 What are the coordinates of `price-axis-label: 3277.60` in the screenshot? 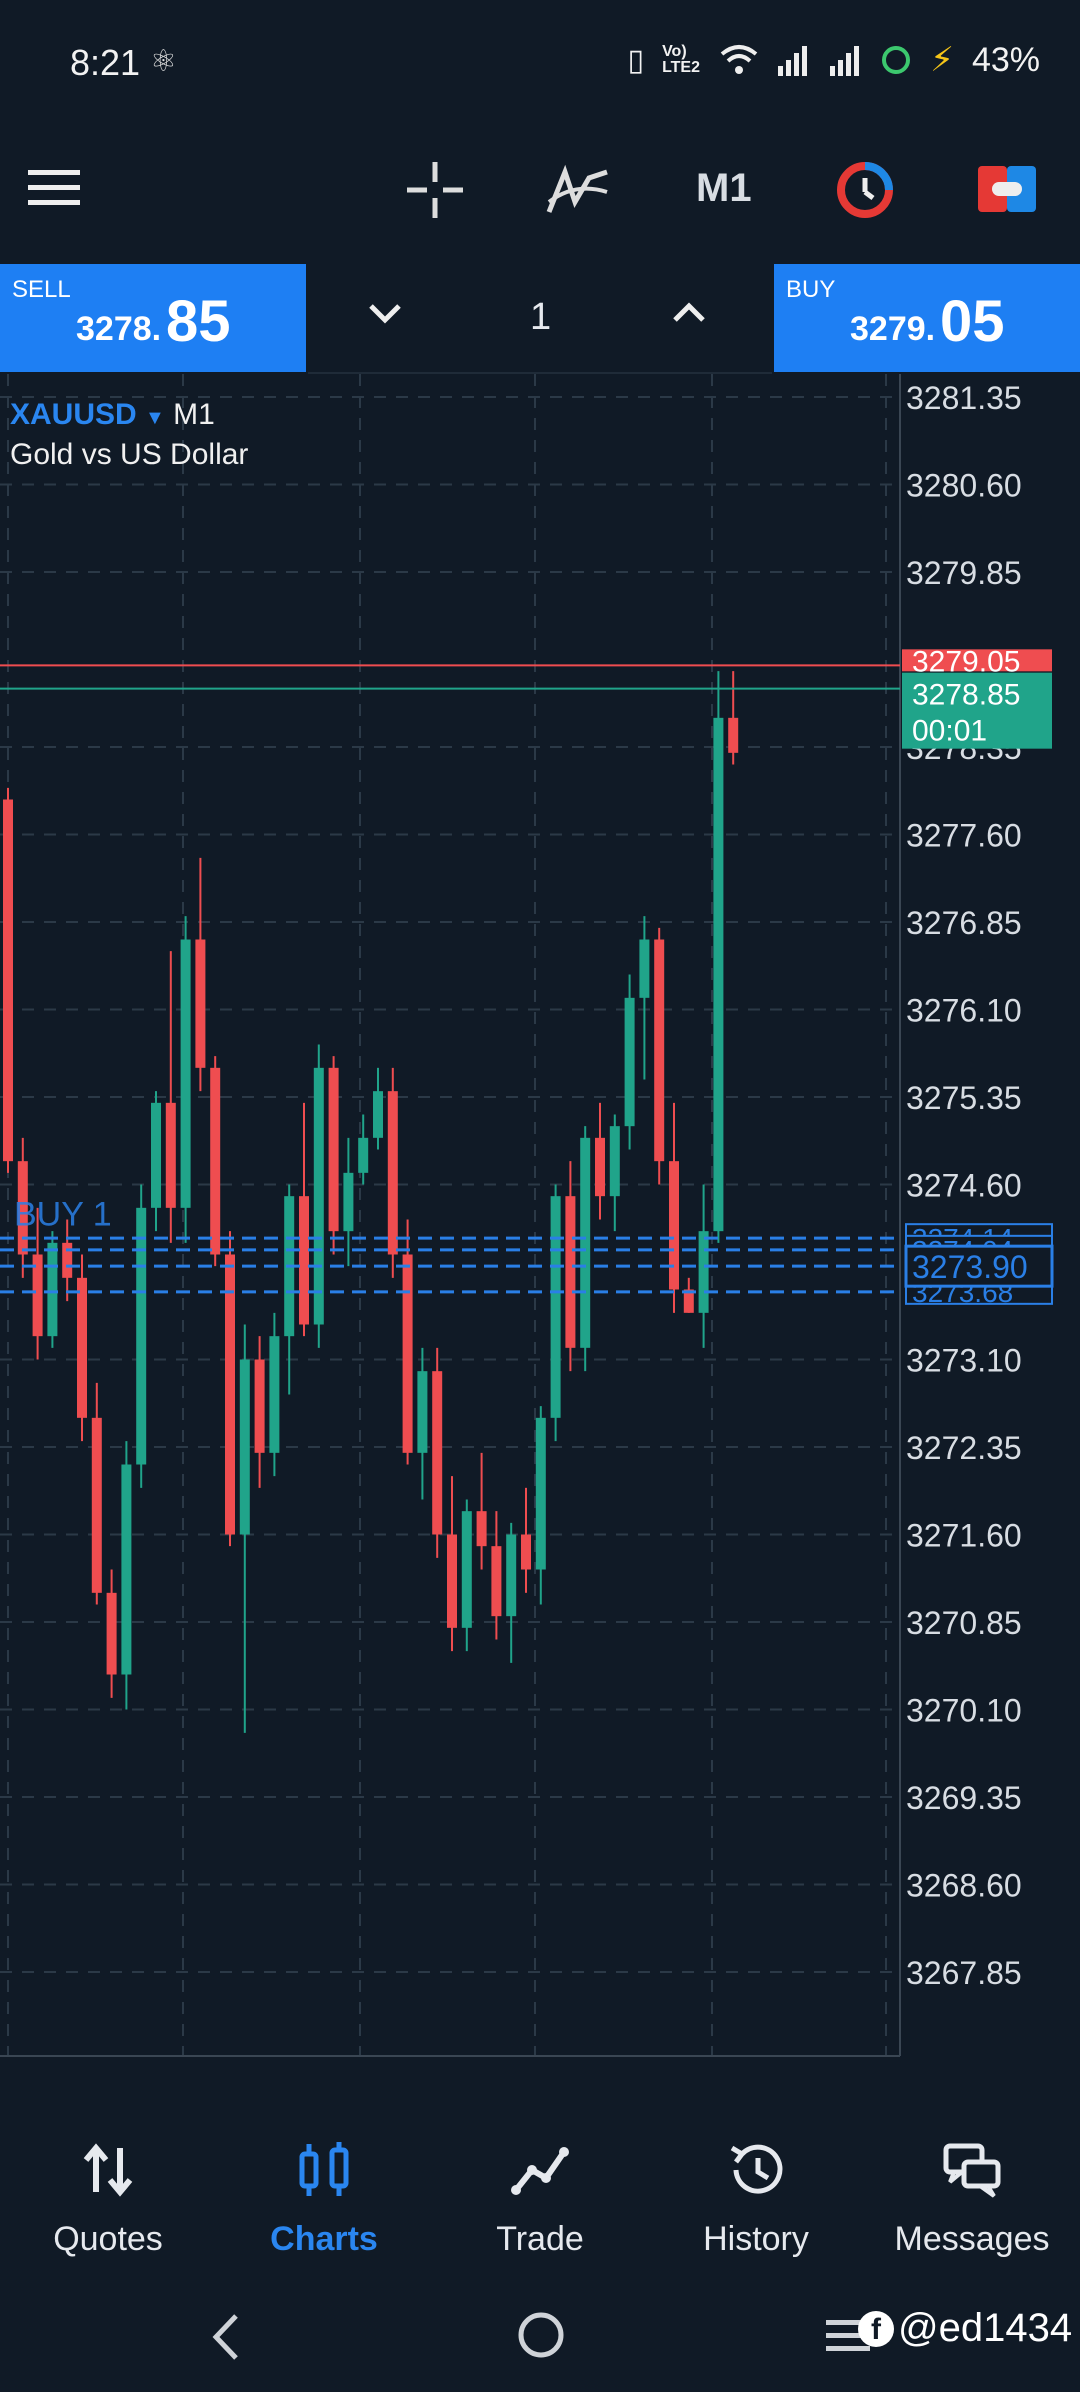 It's located at (964, 836).